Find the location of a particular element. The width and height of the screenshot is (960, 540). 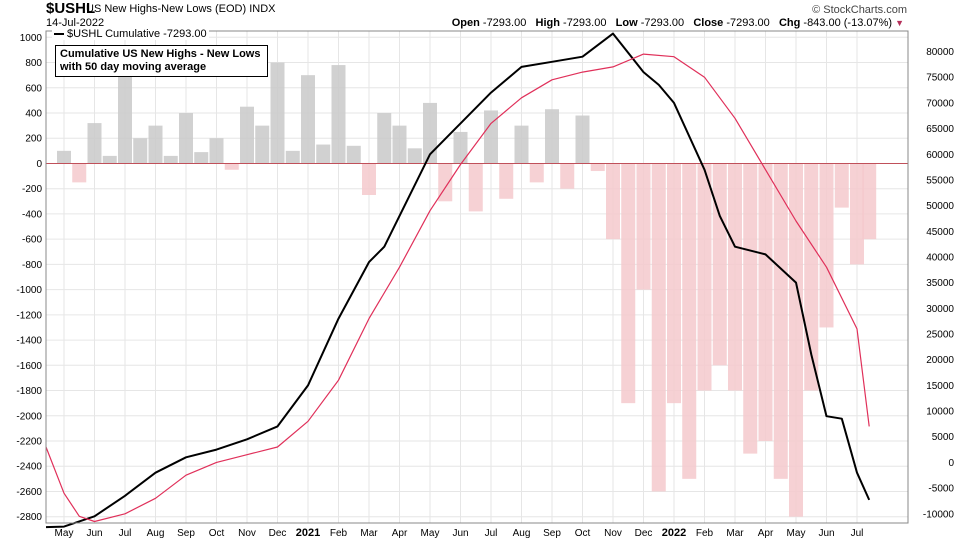

right-tick-label: -5000 is located at coordinates (941, 489).